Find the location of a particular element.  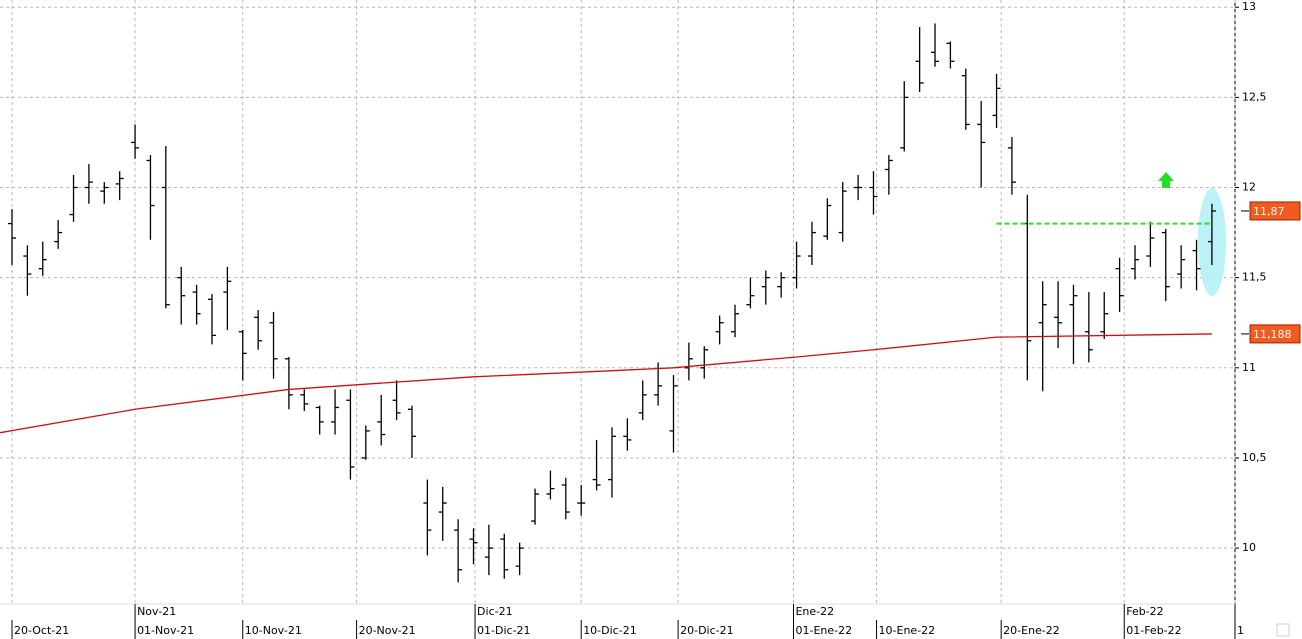

x-tick-label: 20-Dic-21 is located at coordinates (707, 630).